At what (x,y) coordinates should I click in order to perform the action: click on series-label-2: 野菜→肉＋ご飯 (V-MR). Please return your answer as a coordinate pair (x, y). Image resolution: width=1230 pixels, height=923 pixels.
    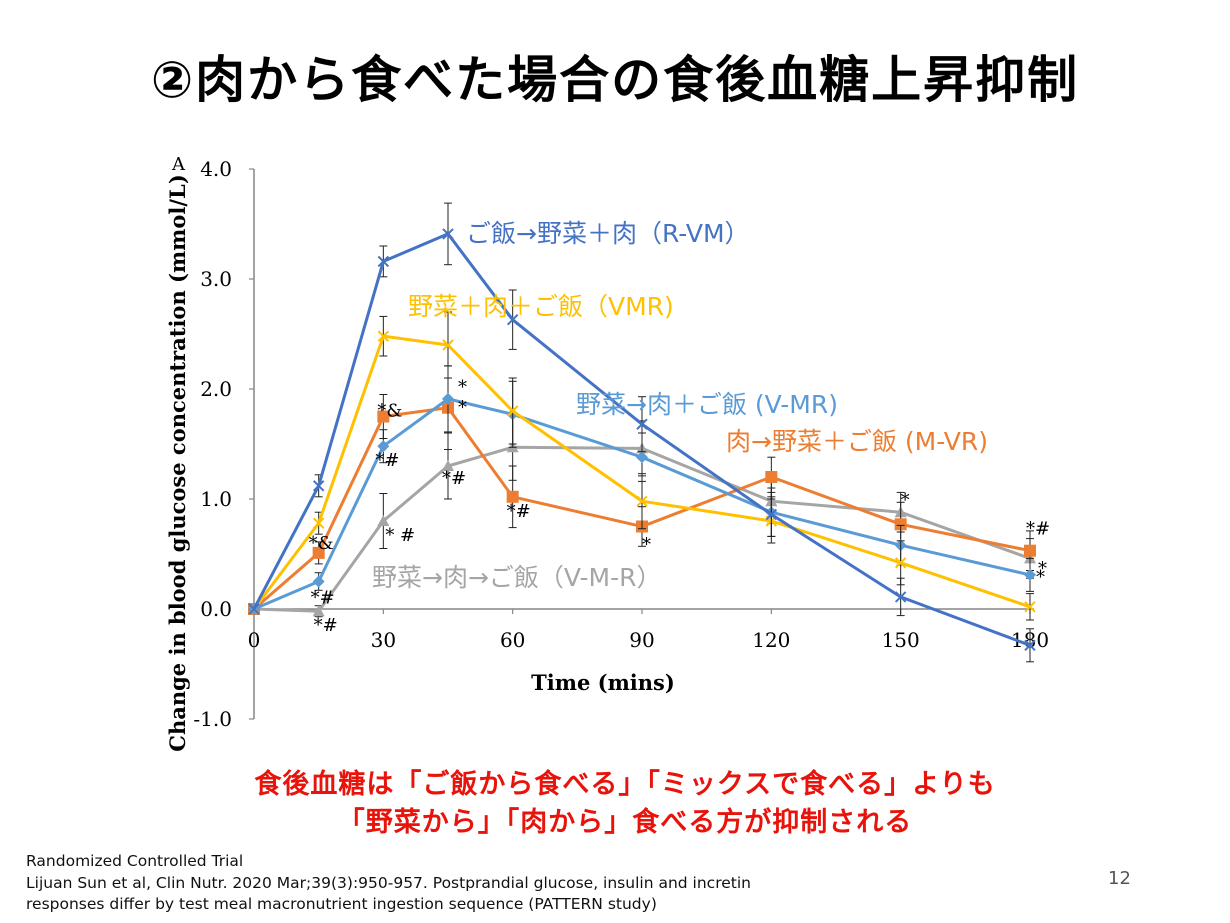
    Looking at the image, I should click on (707, 404).